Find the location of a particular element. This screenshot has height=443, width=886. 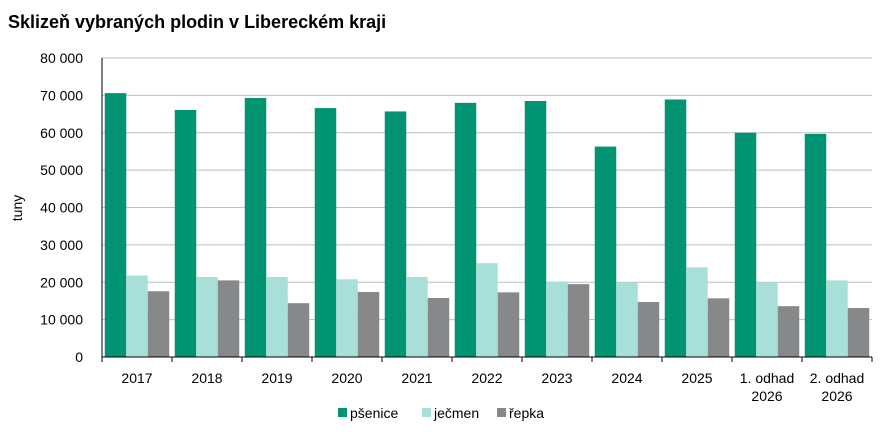

x-tick-label: 2023 is located at coordinates (556, 378).